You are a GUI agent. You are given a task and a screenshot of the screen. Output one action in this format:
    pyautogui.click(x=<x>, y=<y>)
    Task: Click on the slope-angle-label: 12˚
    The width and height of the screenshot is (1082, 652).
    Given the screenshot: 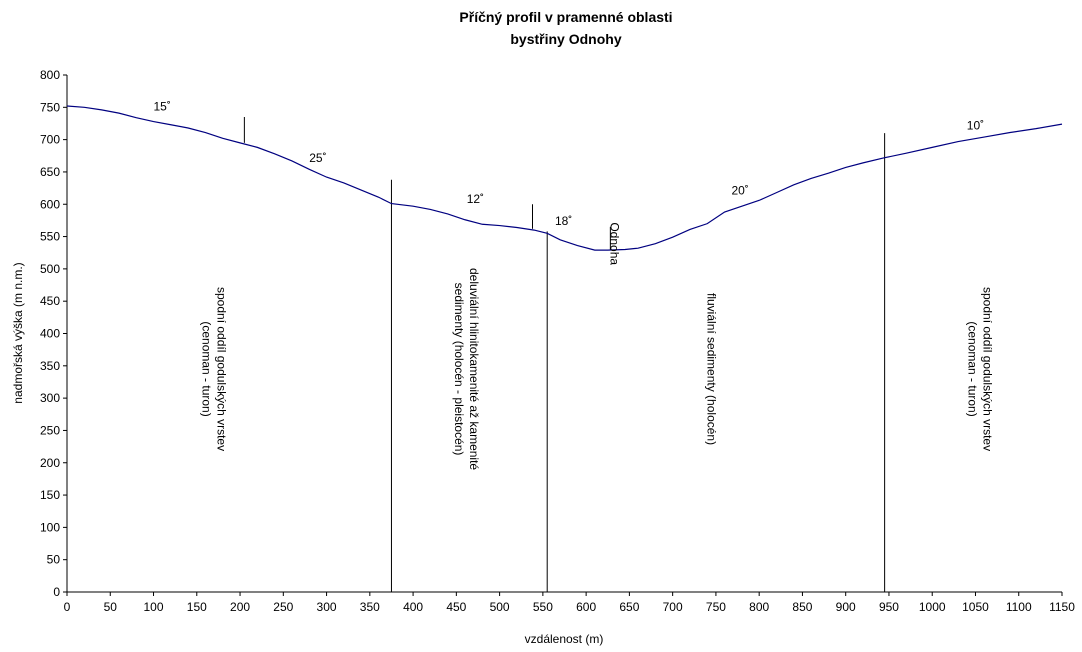 What is the action you would take?
    pyautogui.click(x=475, y=199)
    